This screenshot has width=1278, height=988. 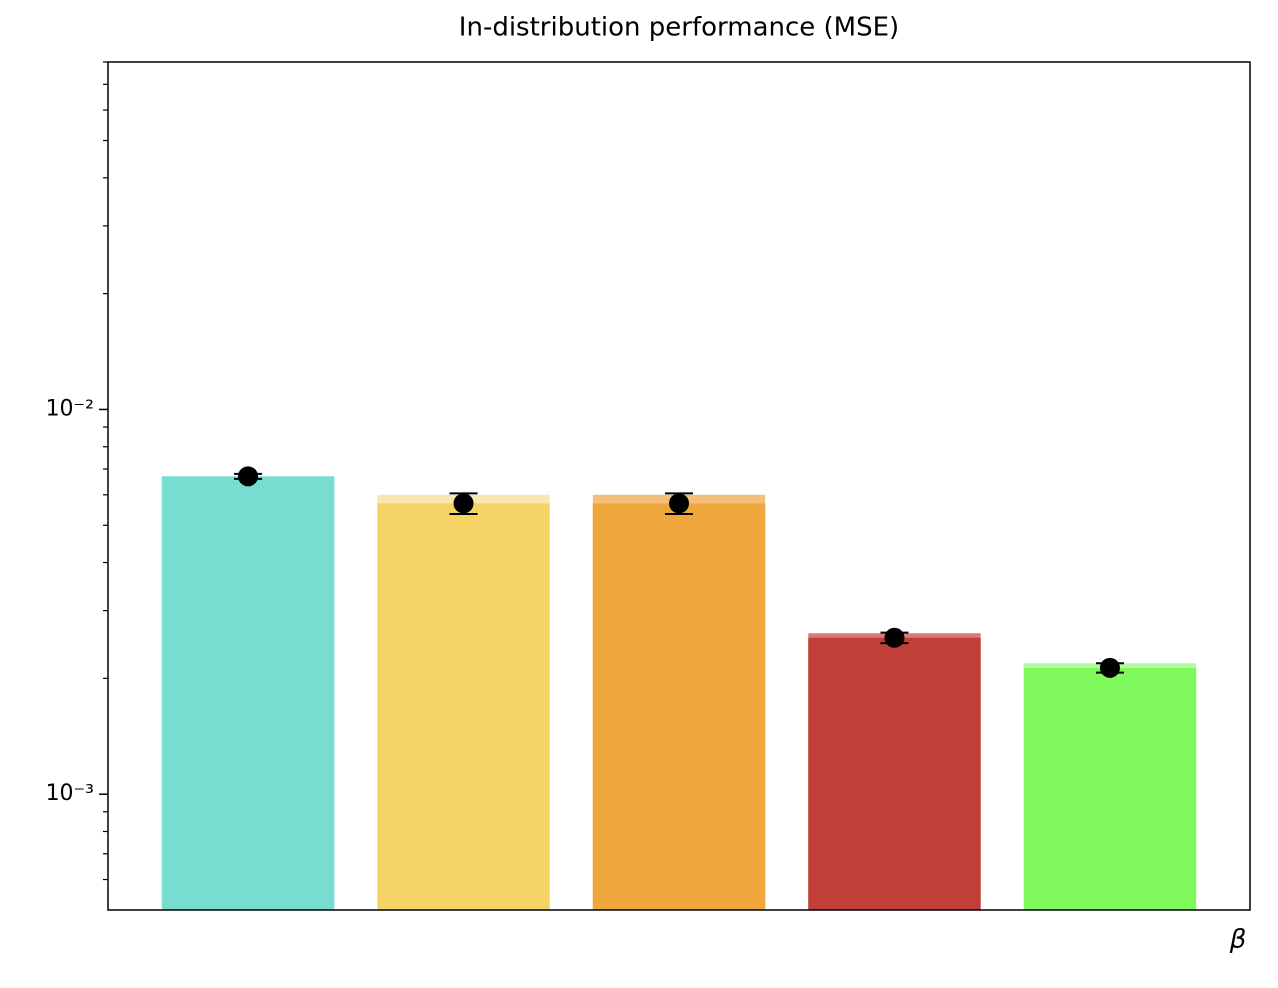 I want to click on y-tick-label: 10⁻³, so click(x=70, y=793).